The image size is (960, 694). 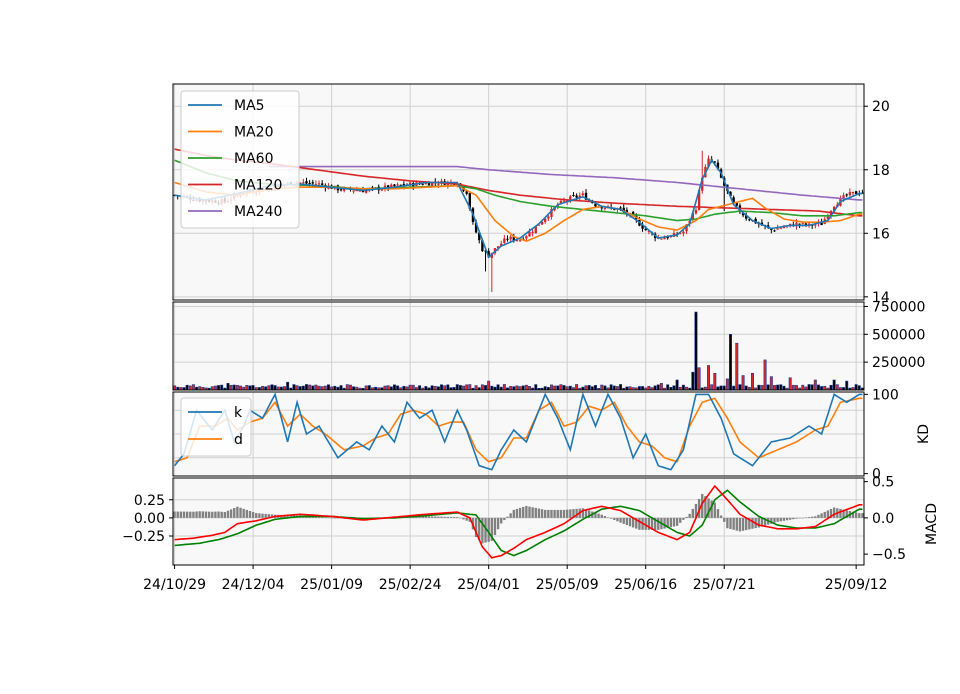 I want to click on kd-ytick-label: 100, so click(x=885, y=395).